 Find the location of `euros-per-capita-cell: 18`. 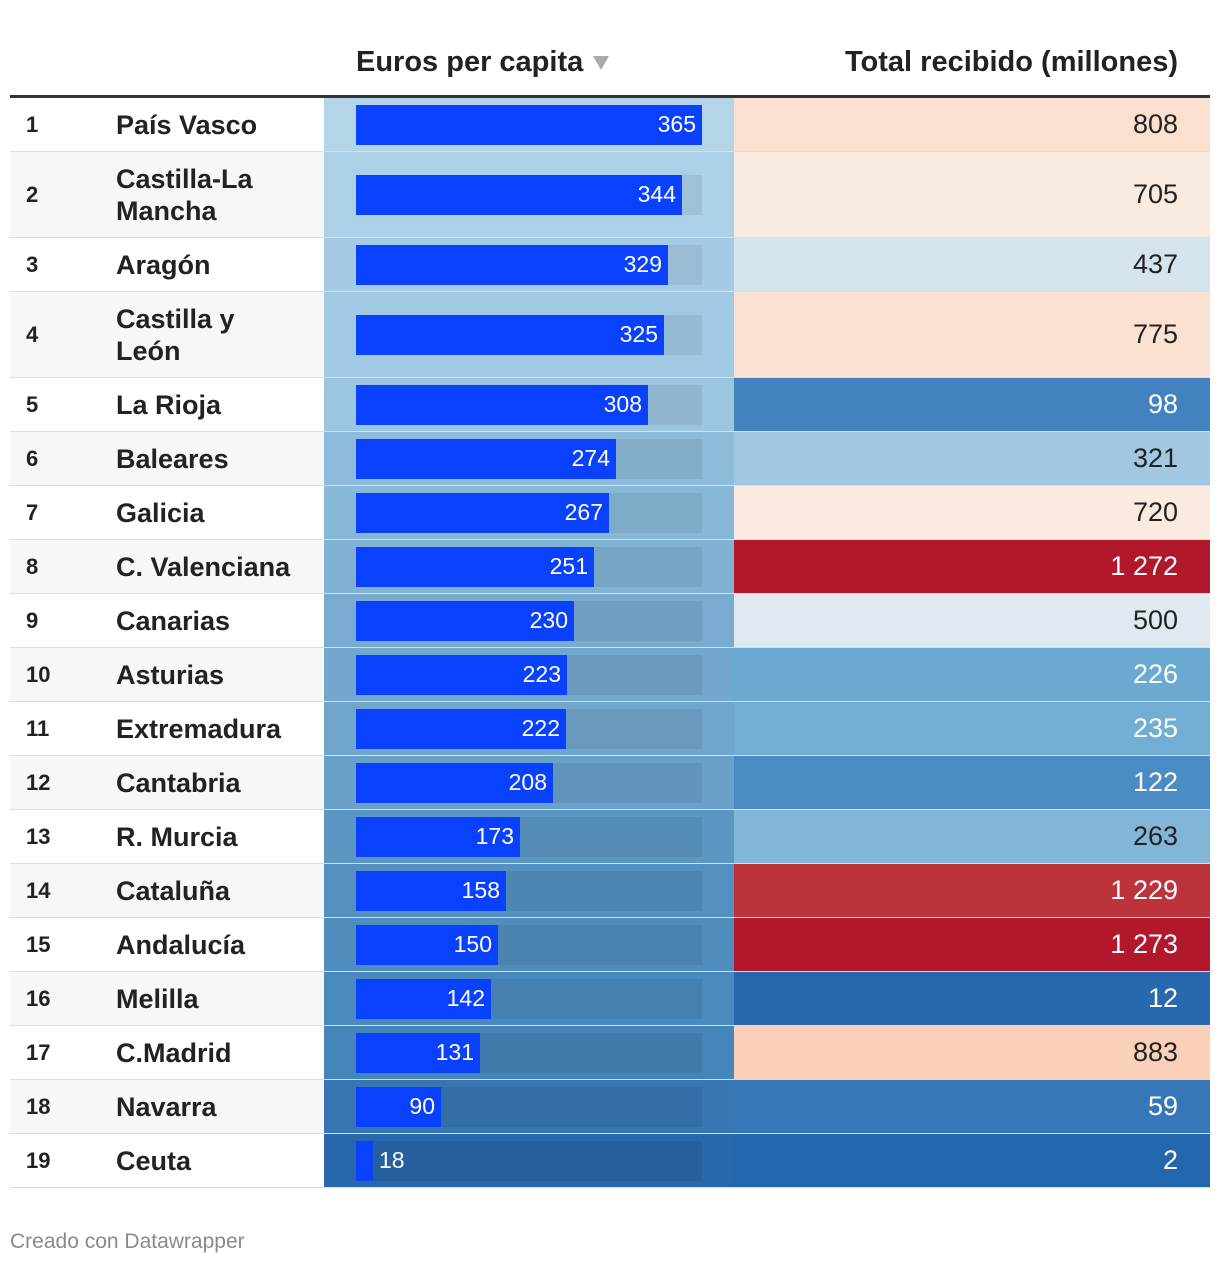

euros-per-capita-cell: 18 is located at coordinates (529, 1160).